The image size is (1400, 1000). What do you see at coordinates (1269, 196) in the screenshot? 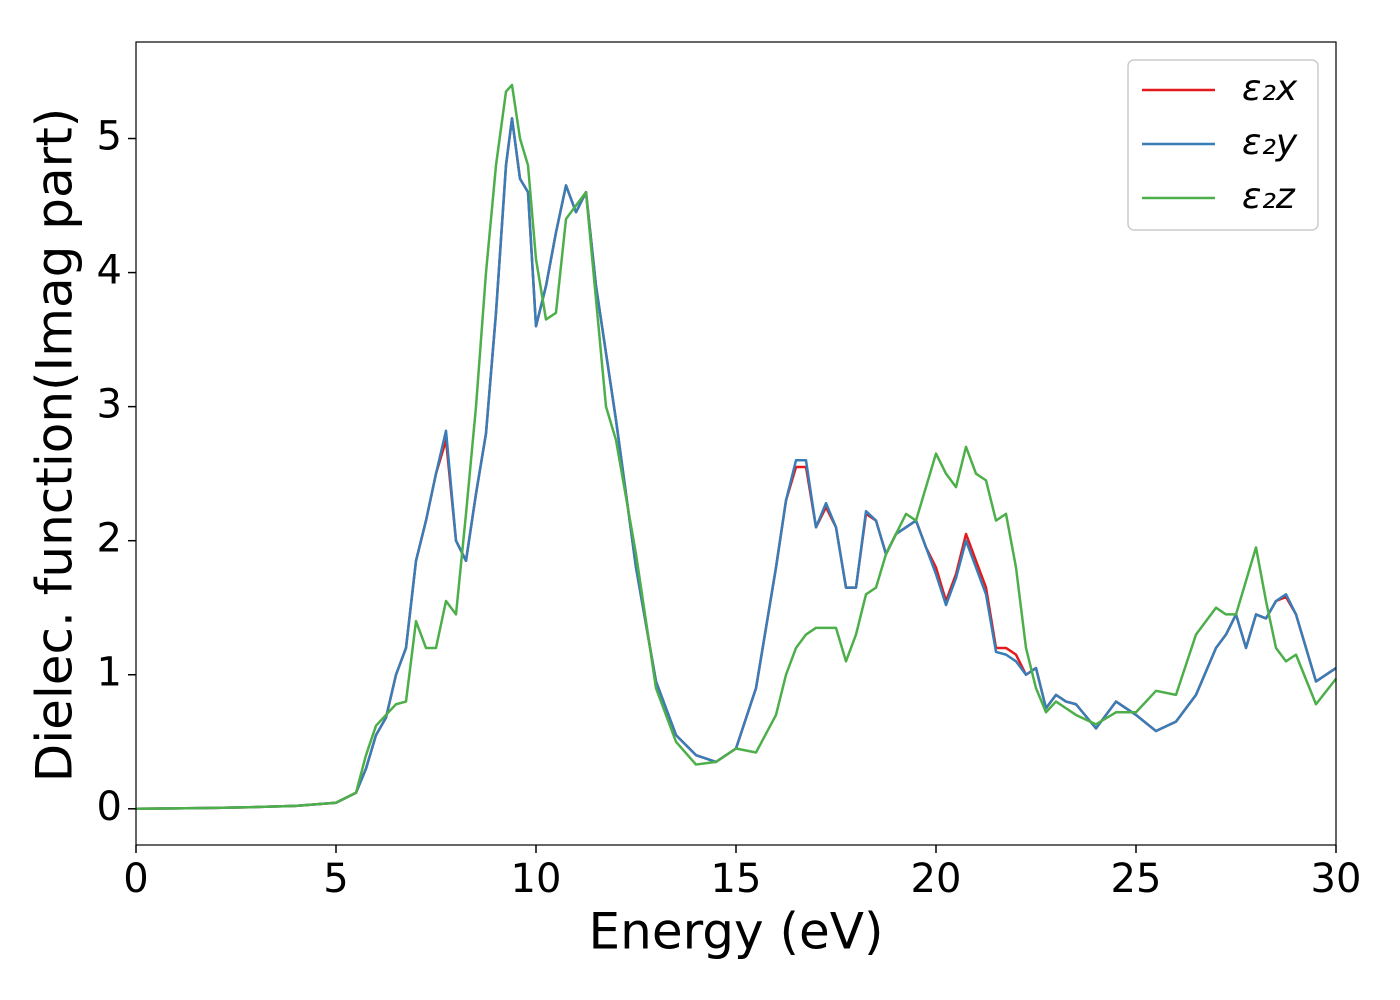
I see `legend-label: ε₂z` at bounding box center [1269, 196].